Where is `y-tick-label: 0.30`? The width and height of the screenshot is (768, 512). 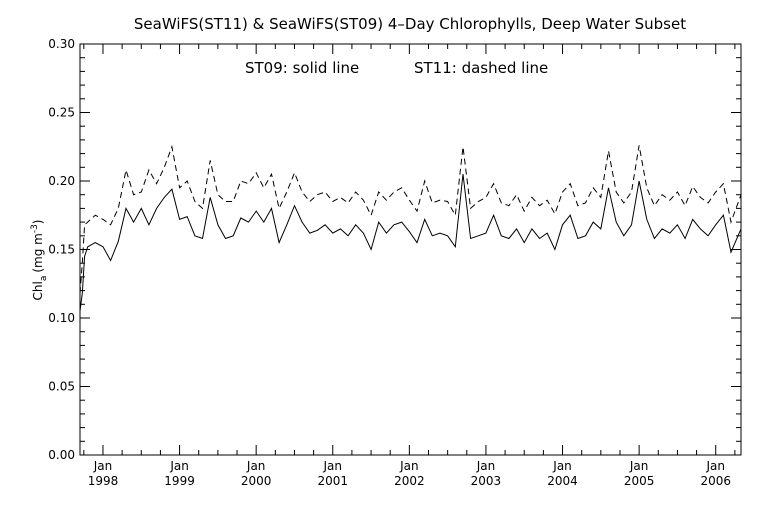
y-tick-label: 0.30 is located at coordinates (61, 44).